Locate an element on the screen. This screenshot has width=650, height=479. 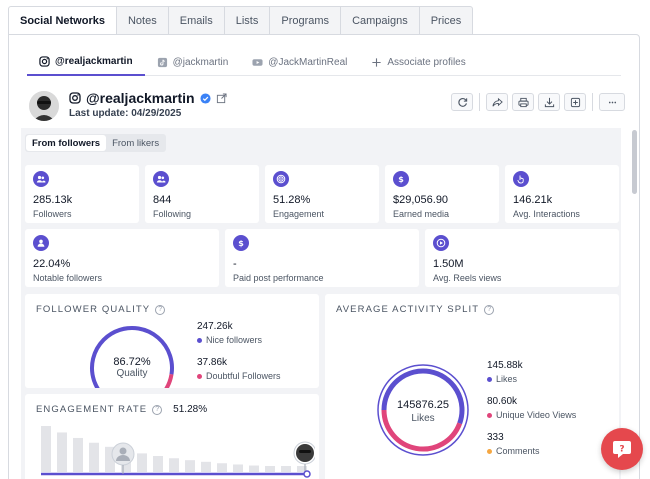
stat-card-following: 844 Following is located at coordinates (202, 194).